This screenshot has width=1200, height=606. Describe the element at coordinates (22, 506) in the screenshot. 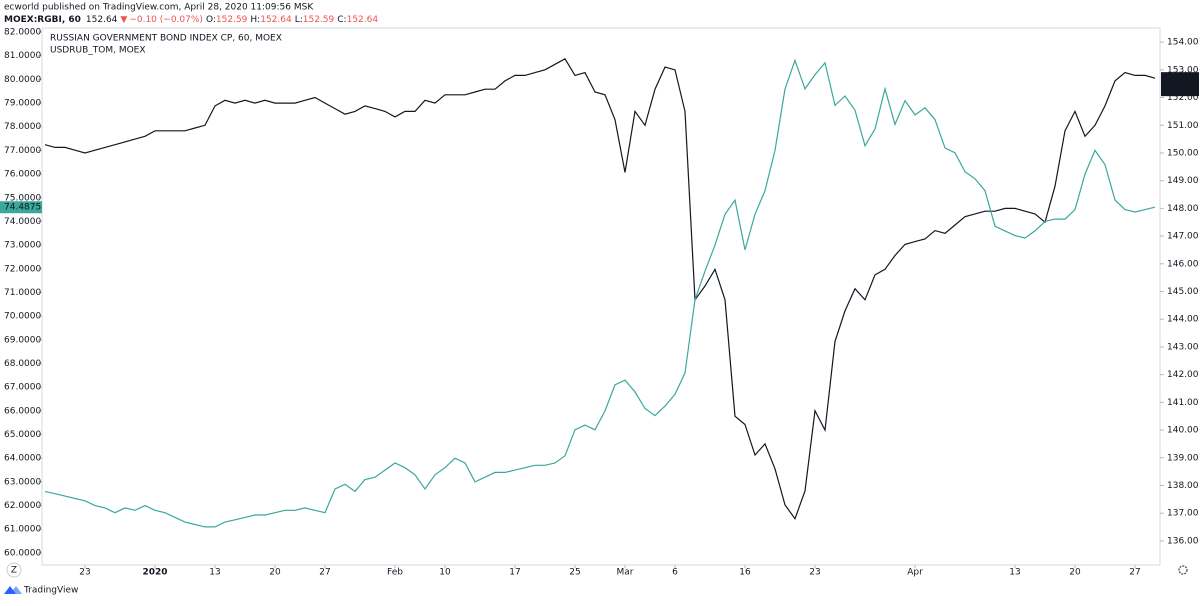

I see `y-tick-label: 62.0000` at that location.